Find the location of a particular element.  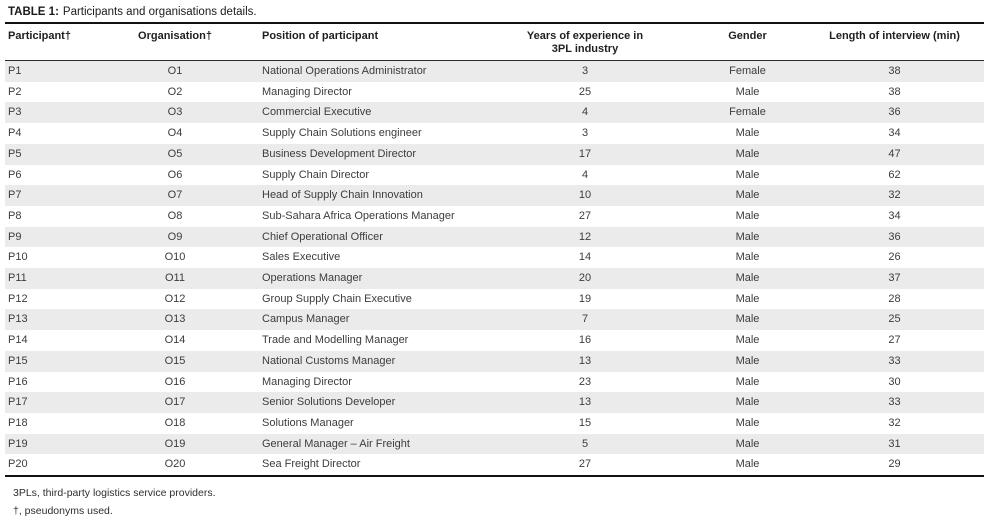

cell-interview_length_min: 25 is located at coordinates (894, 320).